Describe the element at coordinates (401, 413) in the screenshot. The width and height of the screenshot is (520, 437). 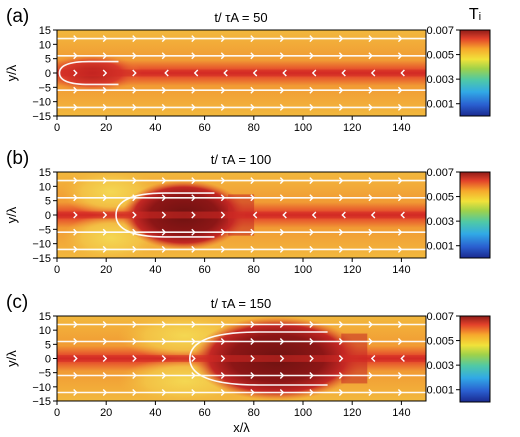
I see `x-tick-label: 140` at that location.